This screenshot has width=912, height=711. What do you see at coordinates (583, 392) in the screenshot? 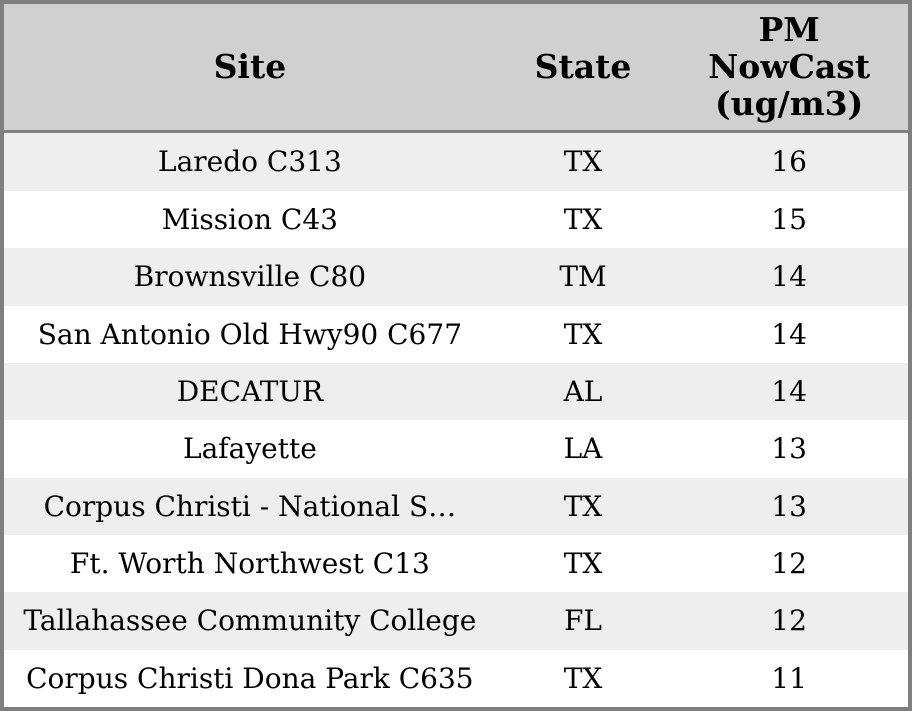
I see `cell-state: AL` at bounding box center [583, 392].